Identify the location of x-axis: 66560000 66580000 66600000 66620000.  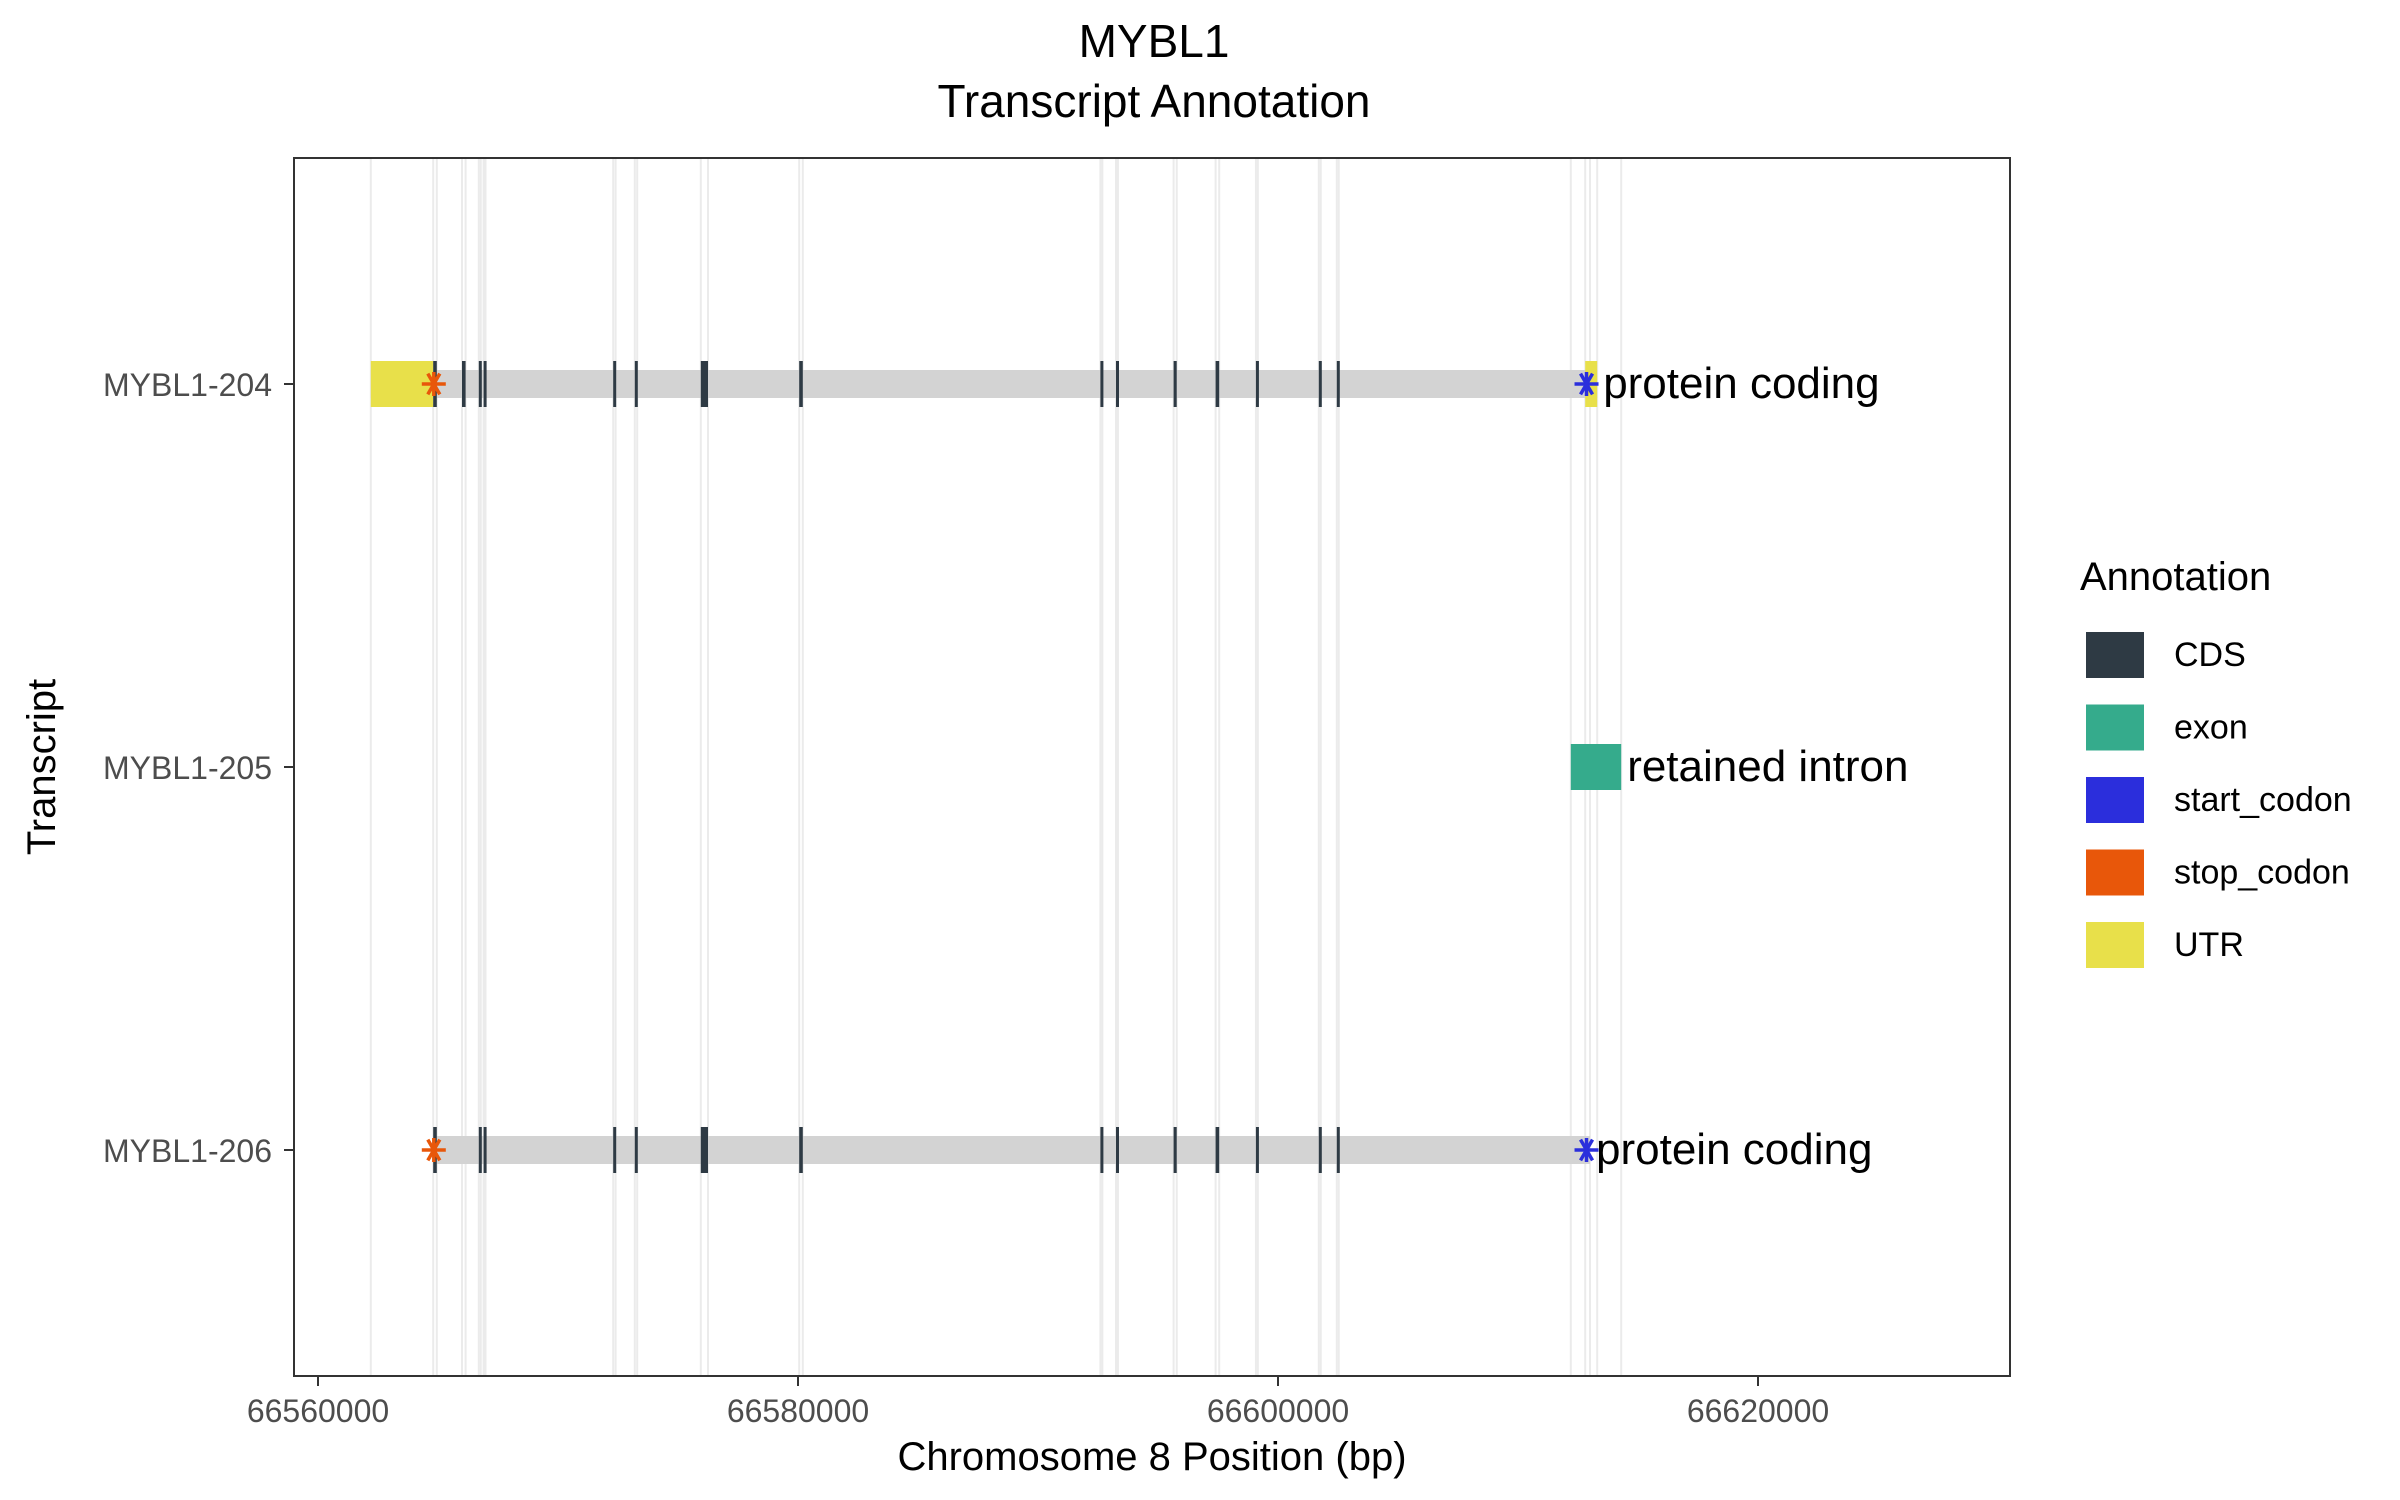
(1038, 1402).